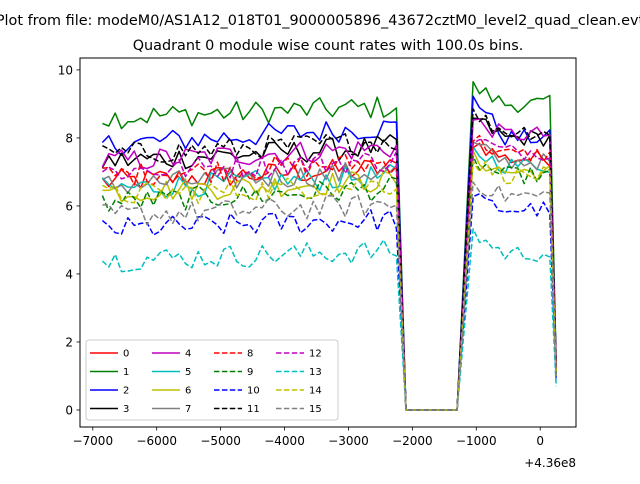 This screenshot has height=484, width=640. What do you see at coordinates (308, 437) in the screenshot?
I see `x-axis: −7000 −6000 −5000 −4000 −3000 −2000 −1000 0` at bounding box center [308, 437].